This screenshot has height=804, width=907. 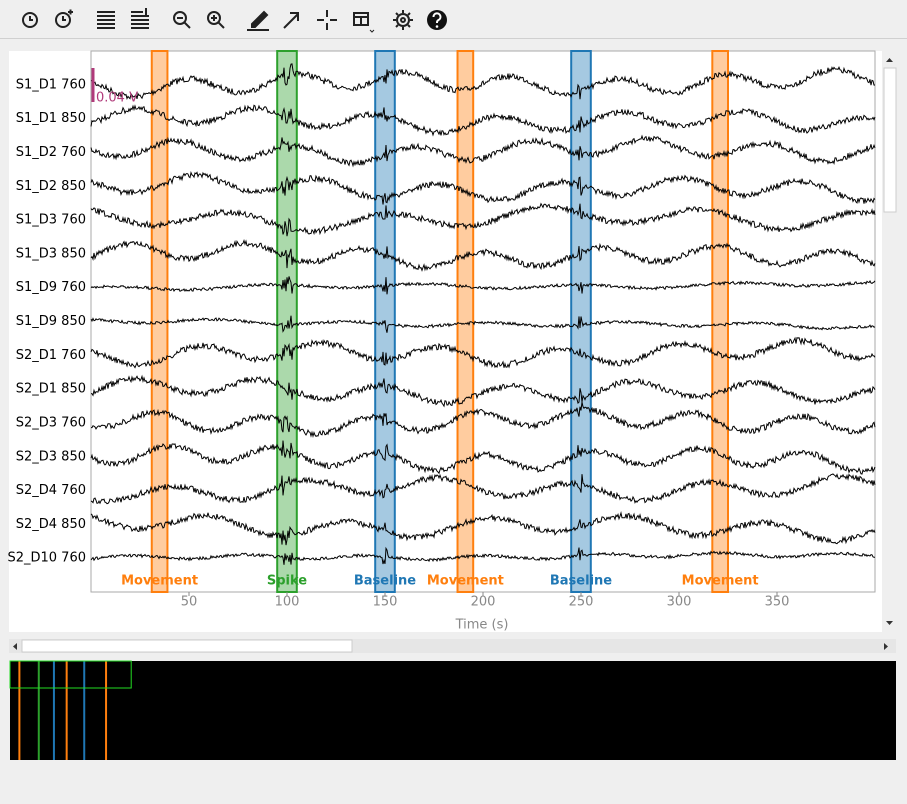 What do you see at coordinates (51, 490) in the screenshot?
I see `channel-name: S2_D4 760` at bounding box center [51, 490].